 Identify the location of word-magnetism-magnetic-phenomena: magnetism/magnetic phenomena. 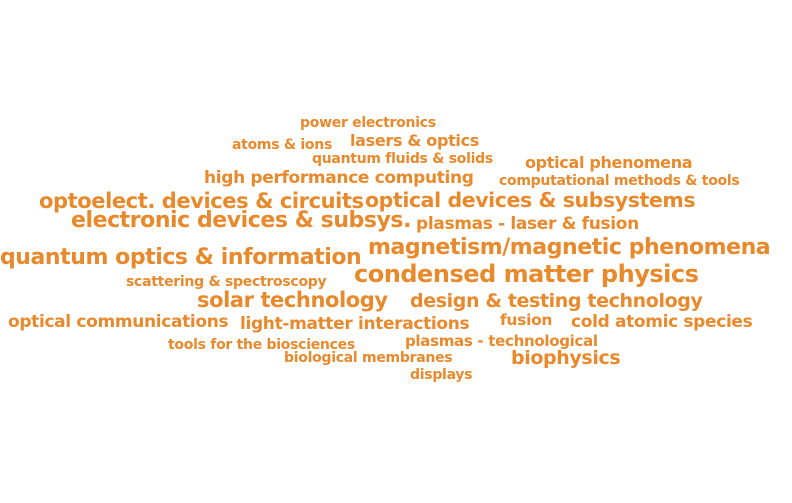
(569, 247).